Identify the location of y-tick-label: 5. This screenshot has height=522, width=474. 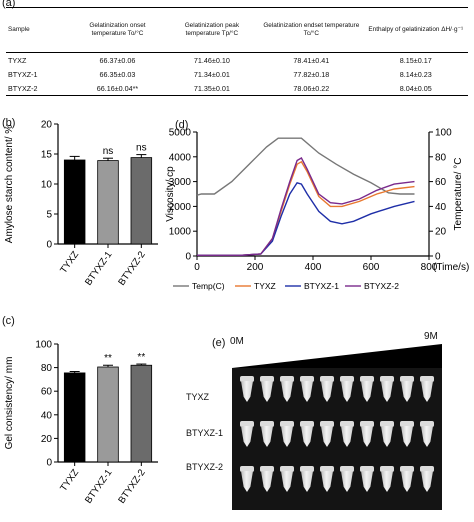
(49, 215).